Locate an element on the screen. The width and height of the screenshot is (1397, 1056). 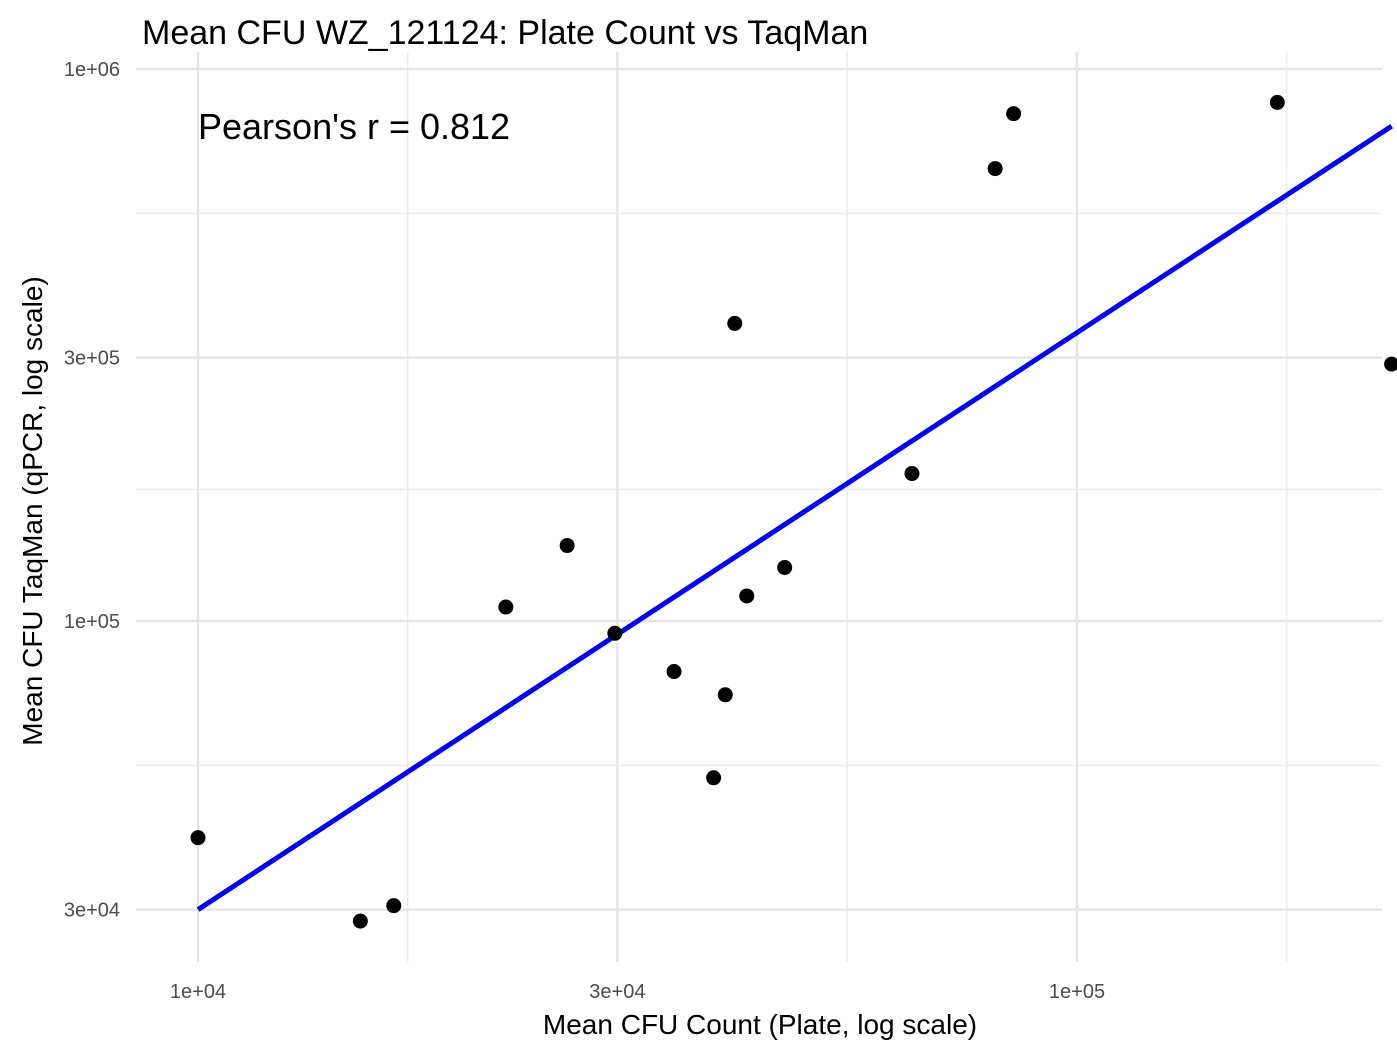
y-tick-label: 1e+06 is located at coordinates (92, 70).